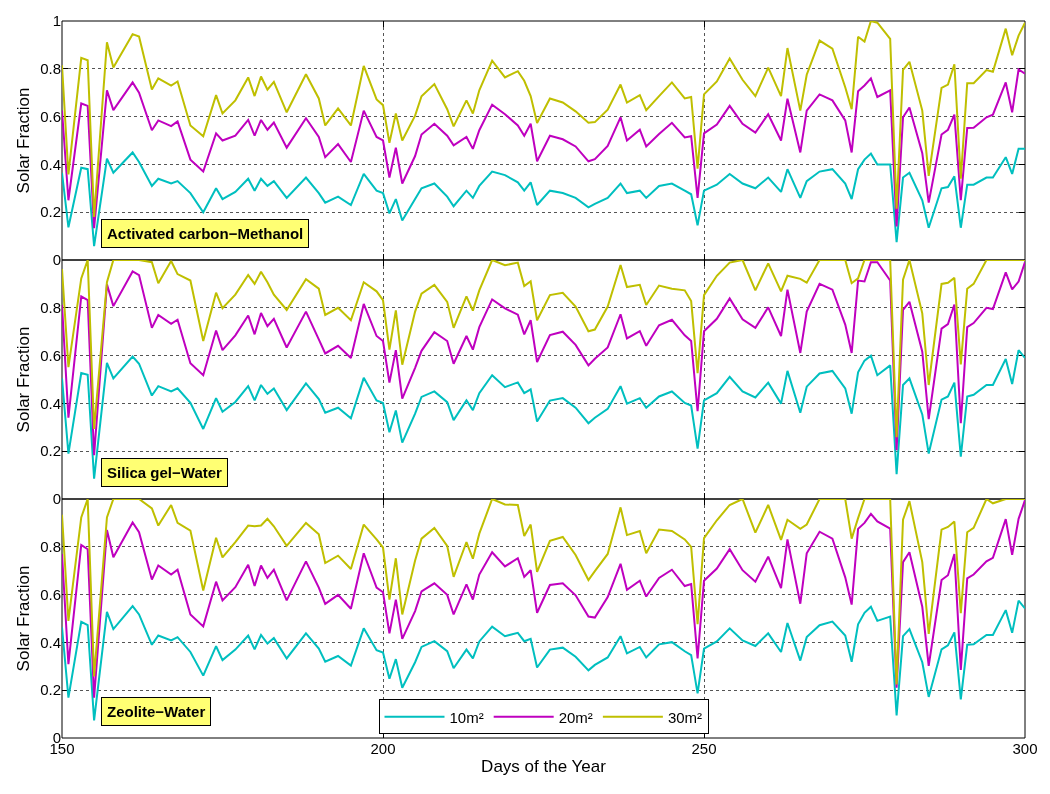  I want to click on legend-label: 10m², so click(466, 717).